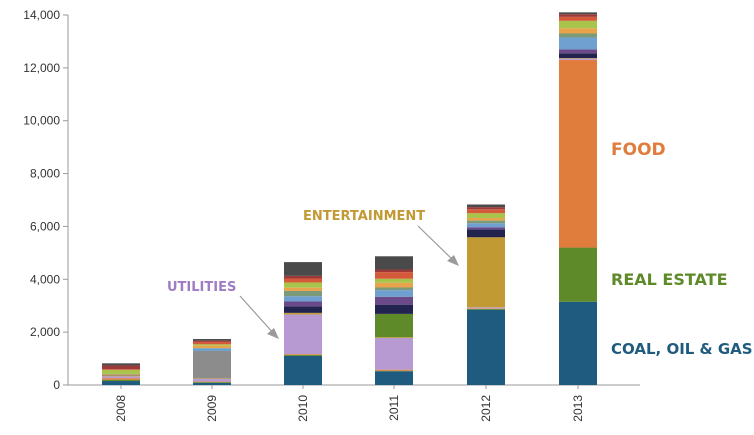 The image size is (754, 435). I want to click on x-tick-label-group: 2008 2009 2010 2011 2012 2013, so click(349, 408).